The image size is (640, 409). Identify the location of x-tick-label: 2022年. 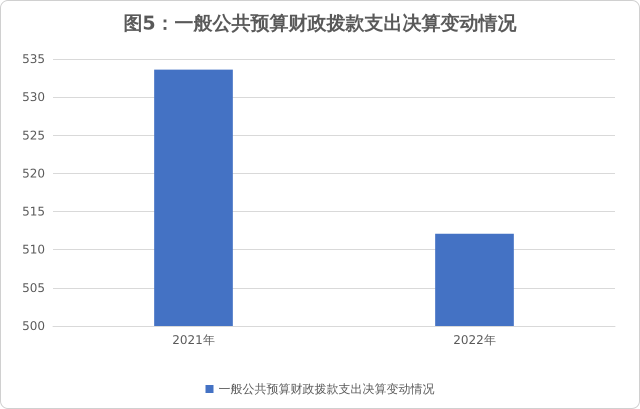
(474, 340).